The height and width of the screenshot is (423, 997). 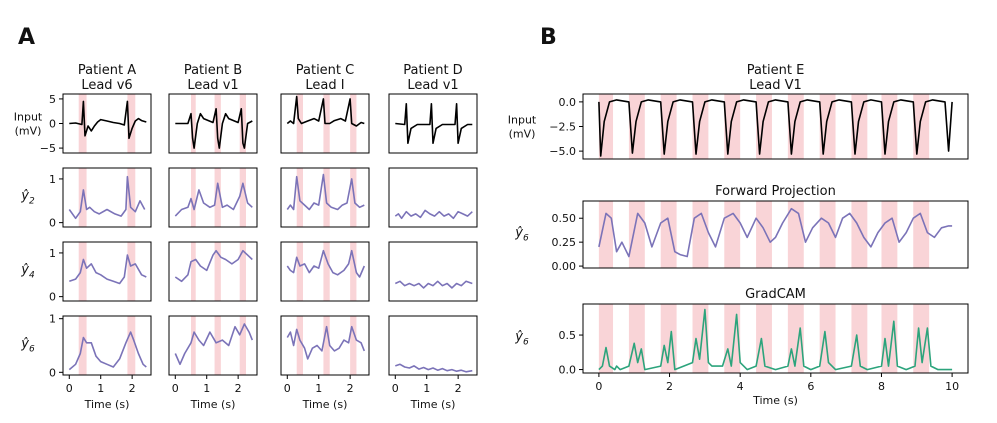 I want to click on chart-title-line1: Patient E, so click(x=776, y=70).